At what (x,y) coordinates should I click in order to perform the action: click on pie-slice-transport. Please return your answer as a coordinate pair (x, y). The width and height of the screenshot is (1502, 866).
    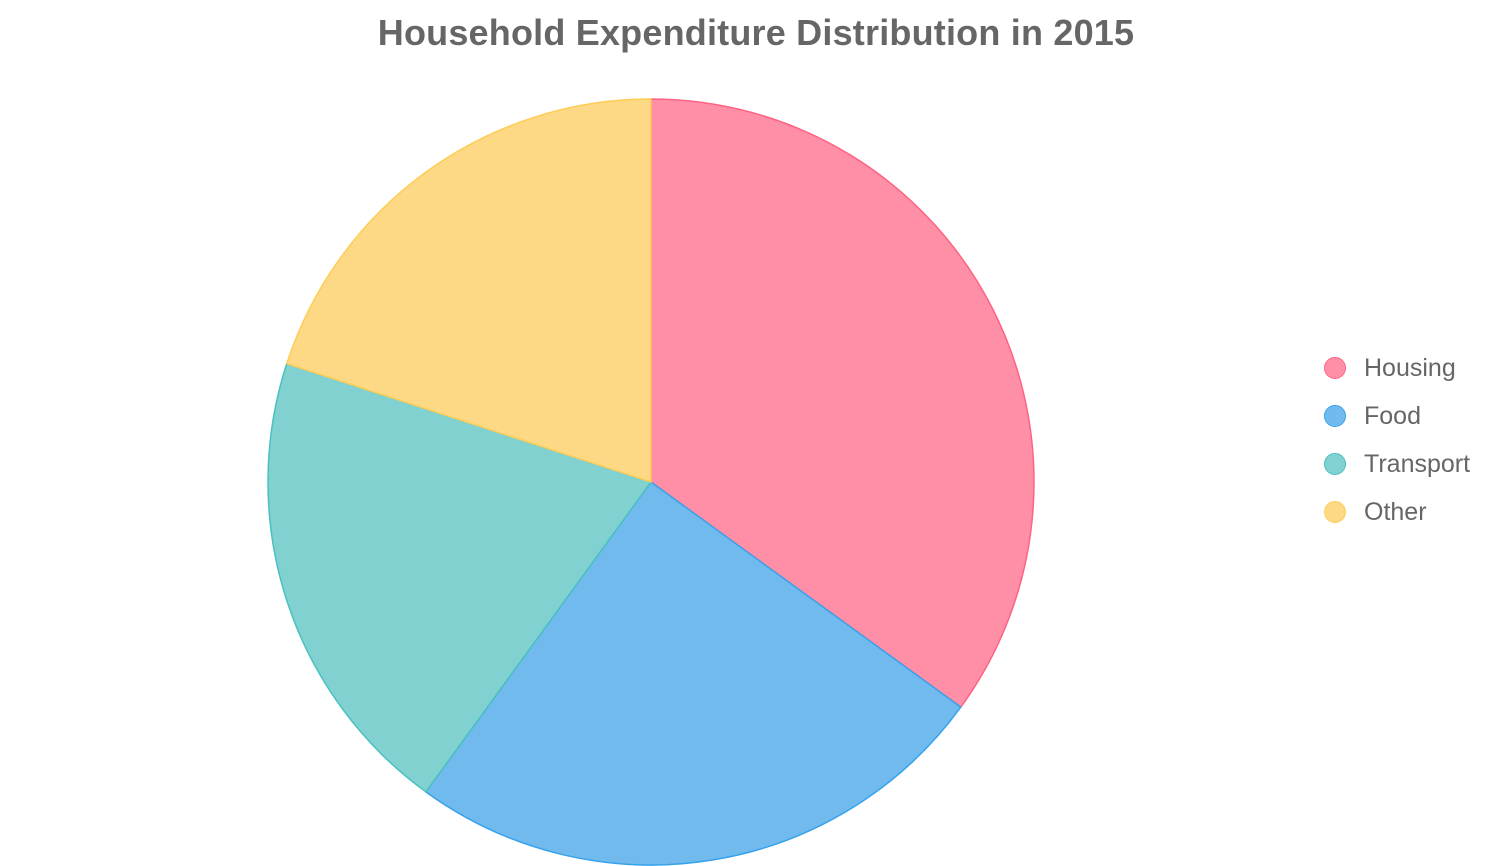
    Looking at the image, I should click on (459, 577).